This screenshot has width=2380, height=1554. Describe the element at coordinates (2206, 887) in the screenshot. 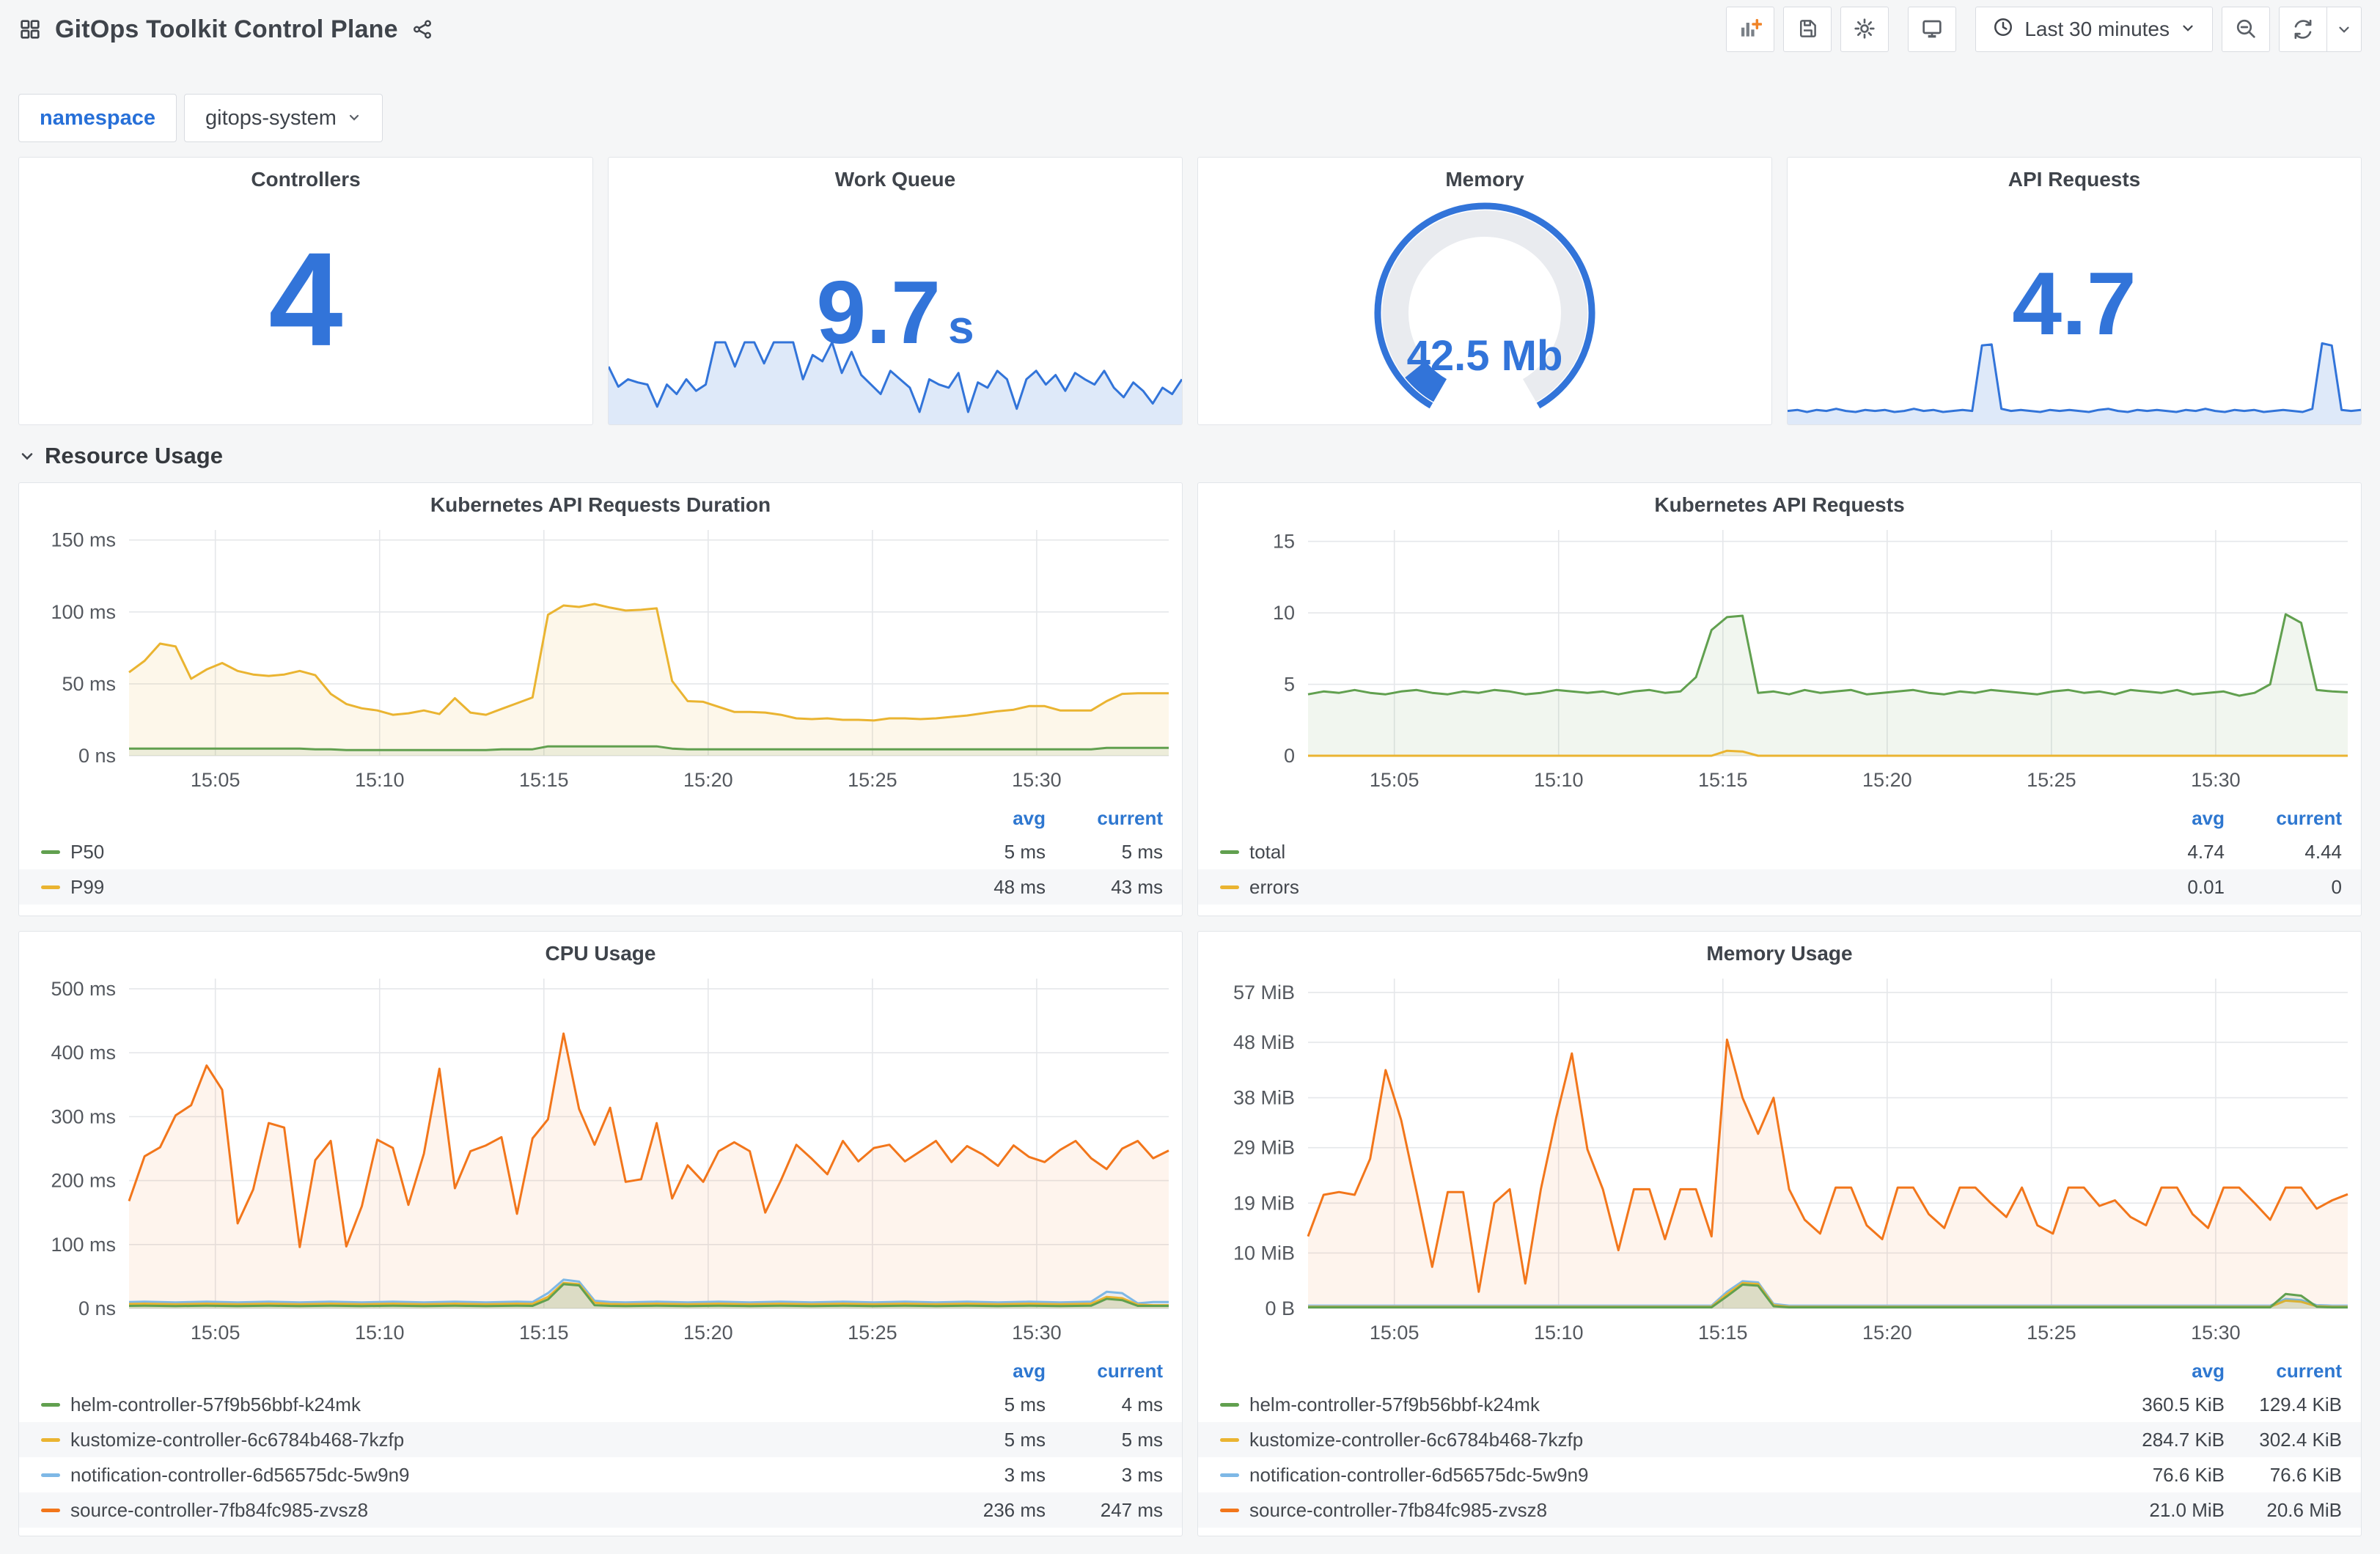

I see `series-avg: 0.01` at that location.